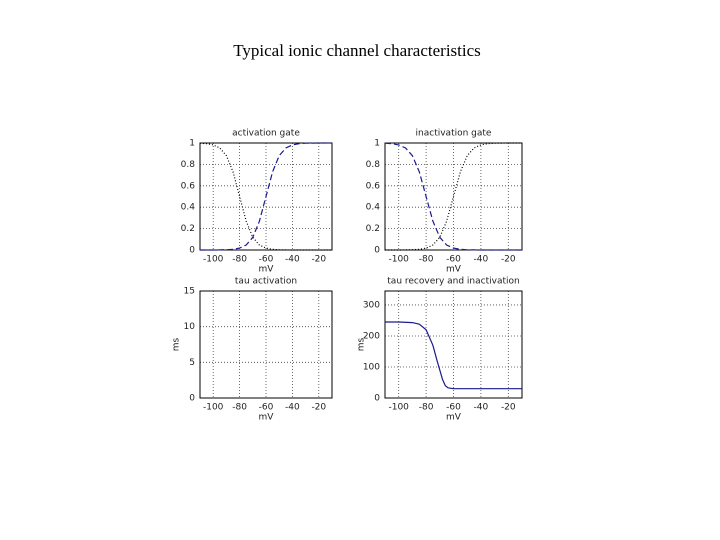 Image resolution: width=720 pixels, height=540 pixels. Describe the element at coordinates (190, 327) in the screenshot. I see `y-tick-label: 10` at that location.